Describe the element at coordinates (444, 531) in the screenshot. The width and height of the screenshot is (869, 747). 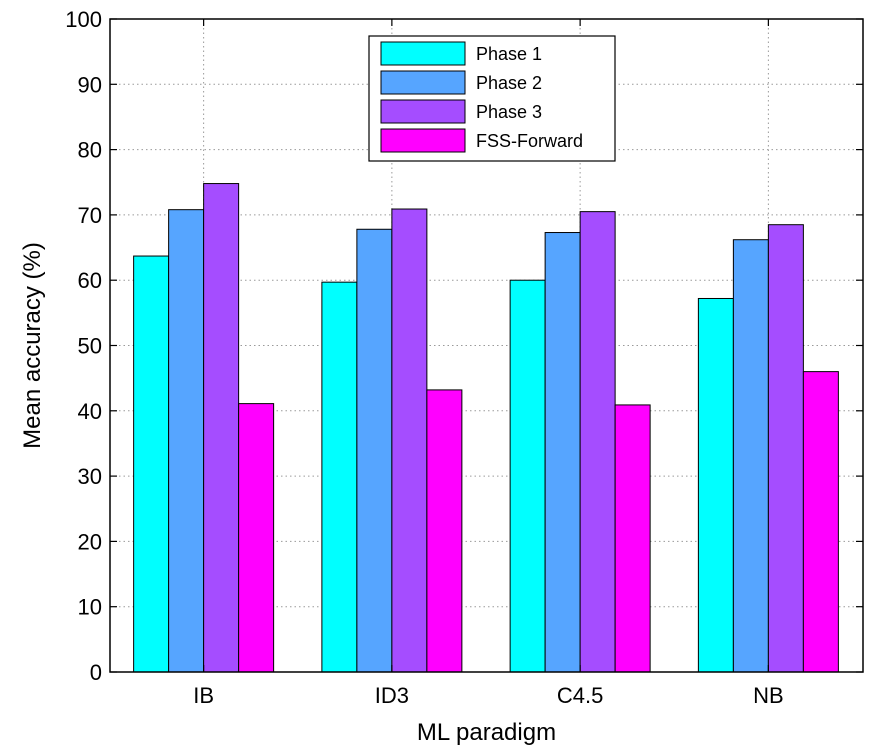
I see `bar-fss-forward-id3` at that location.